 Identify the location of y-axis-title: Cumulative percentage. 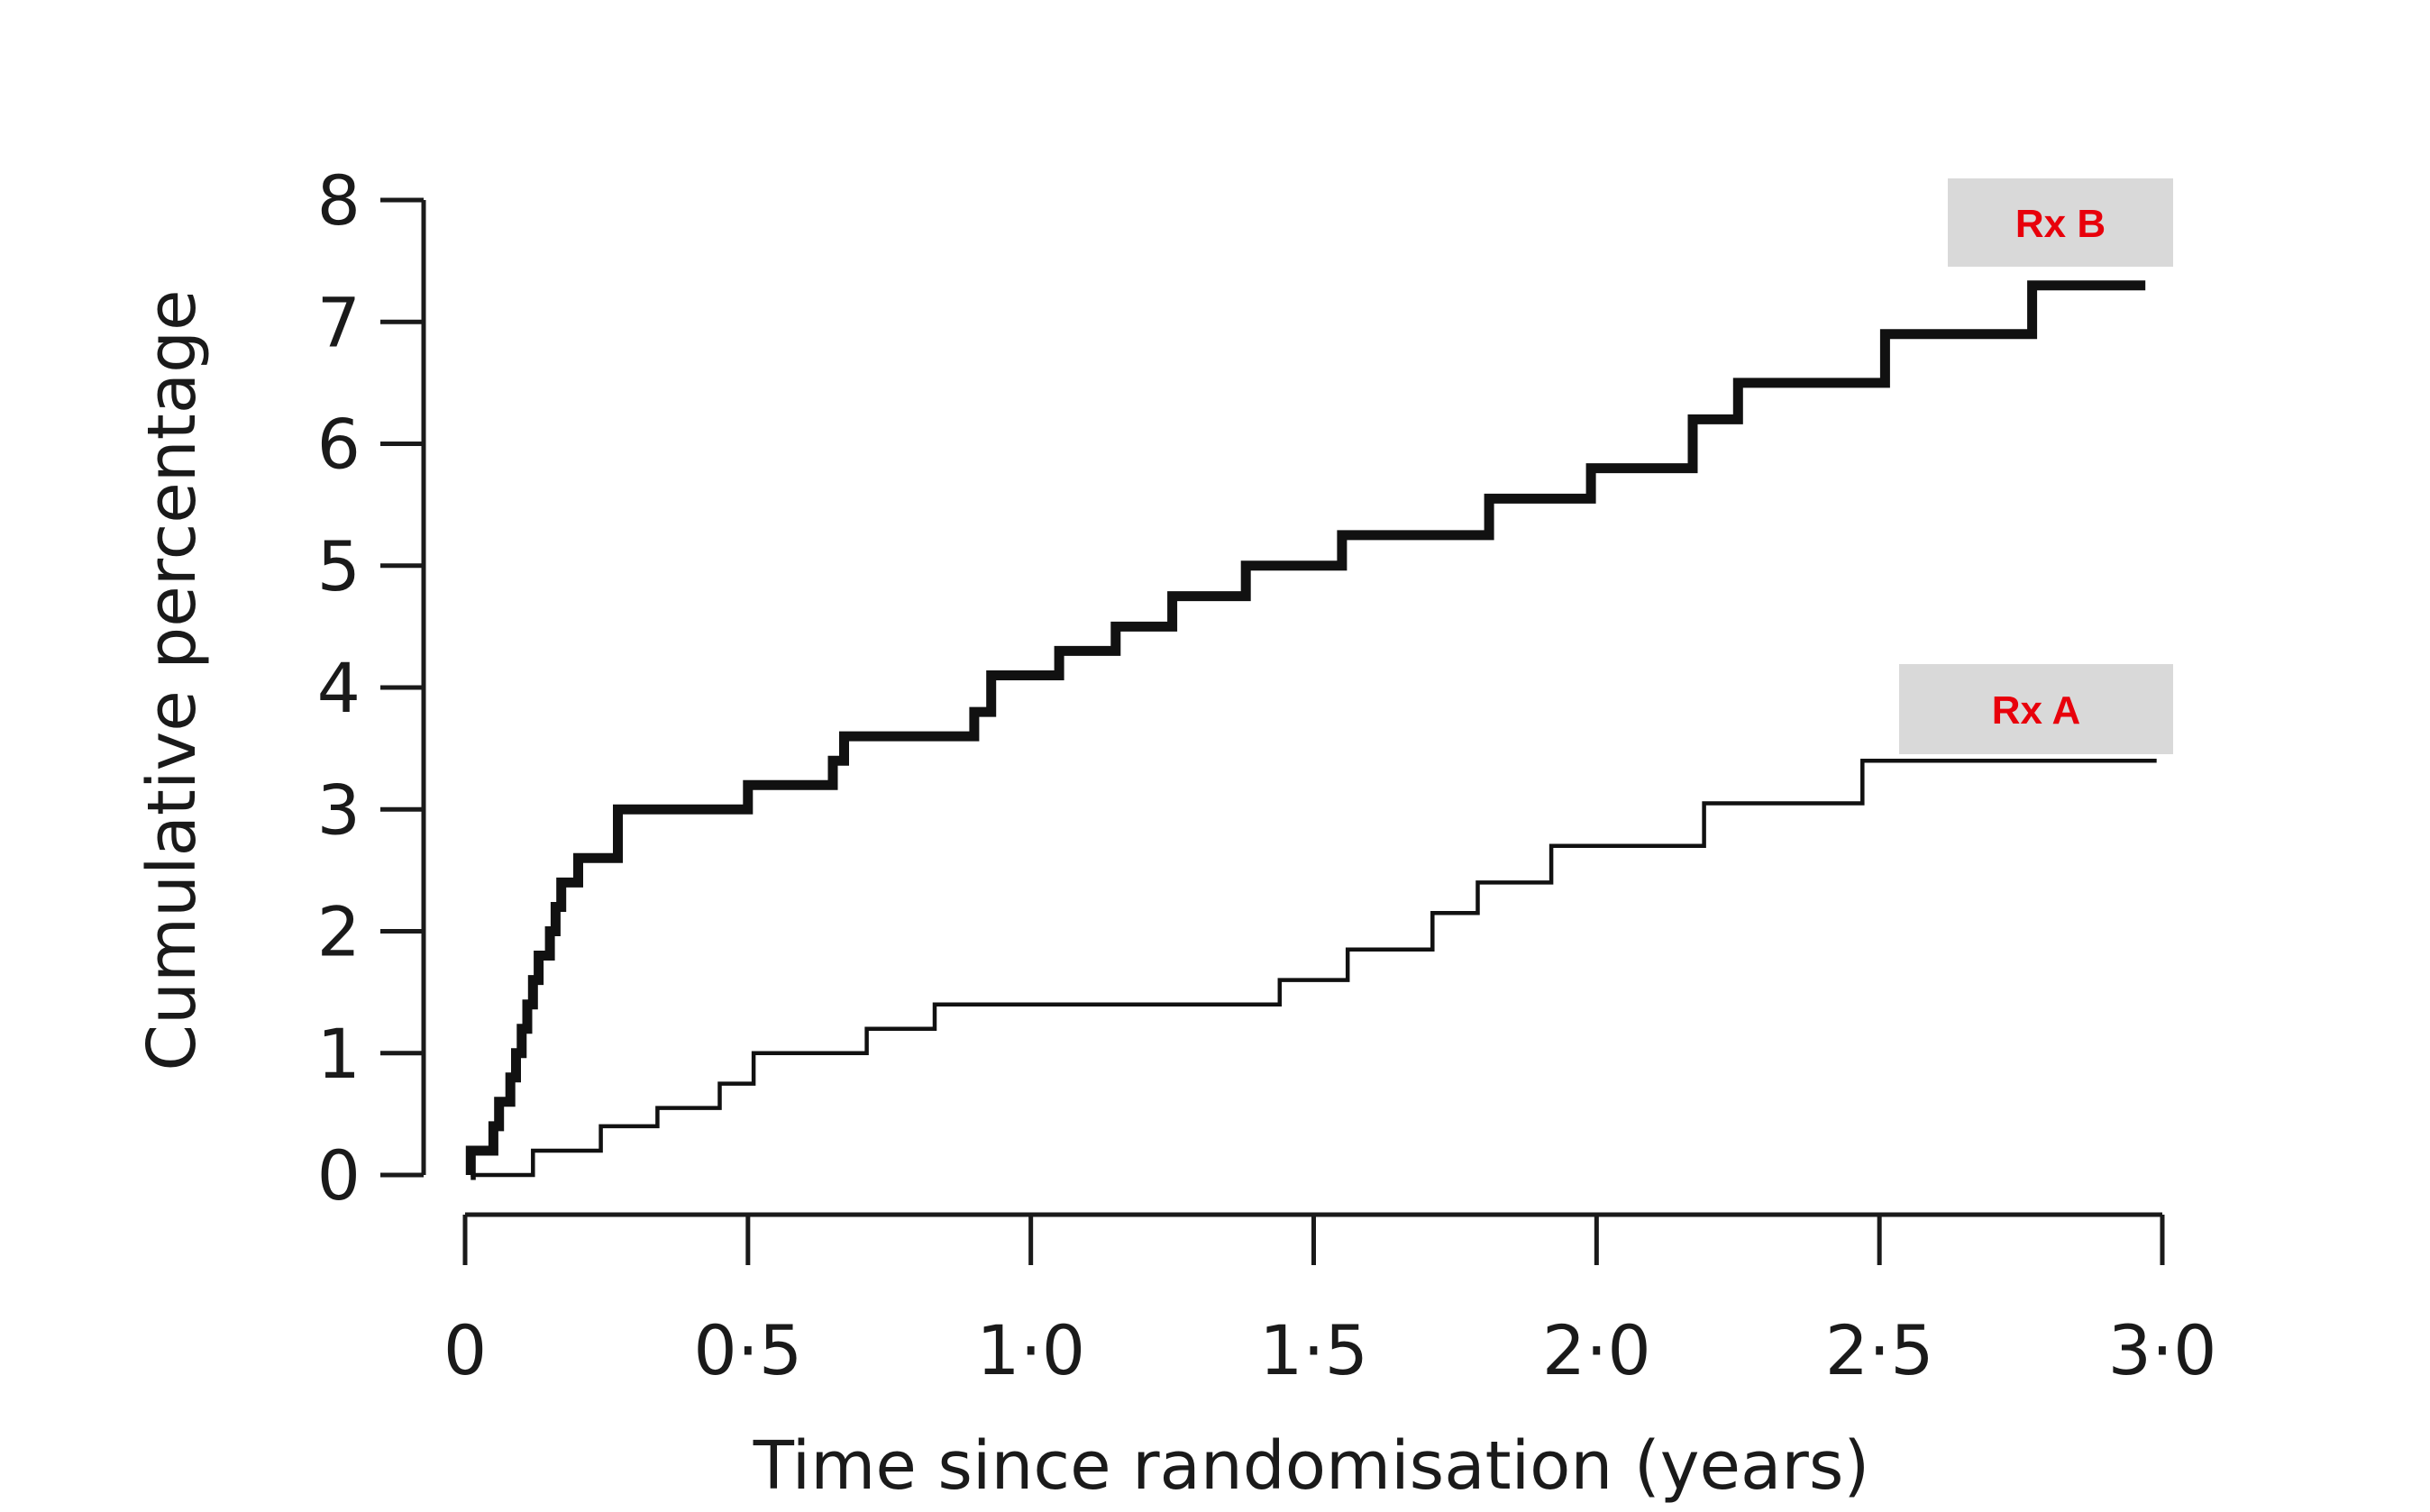
(172, 679).